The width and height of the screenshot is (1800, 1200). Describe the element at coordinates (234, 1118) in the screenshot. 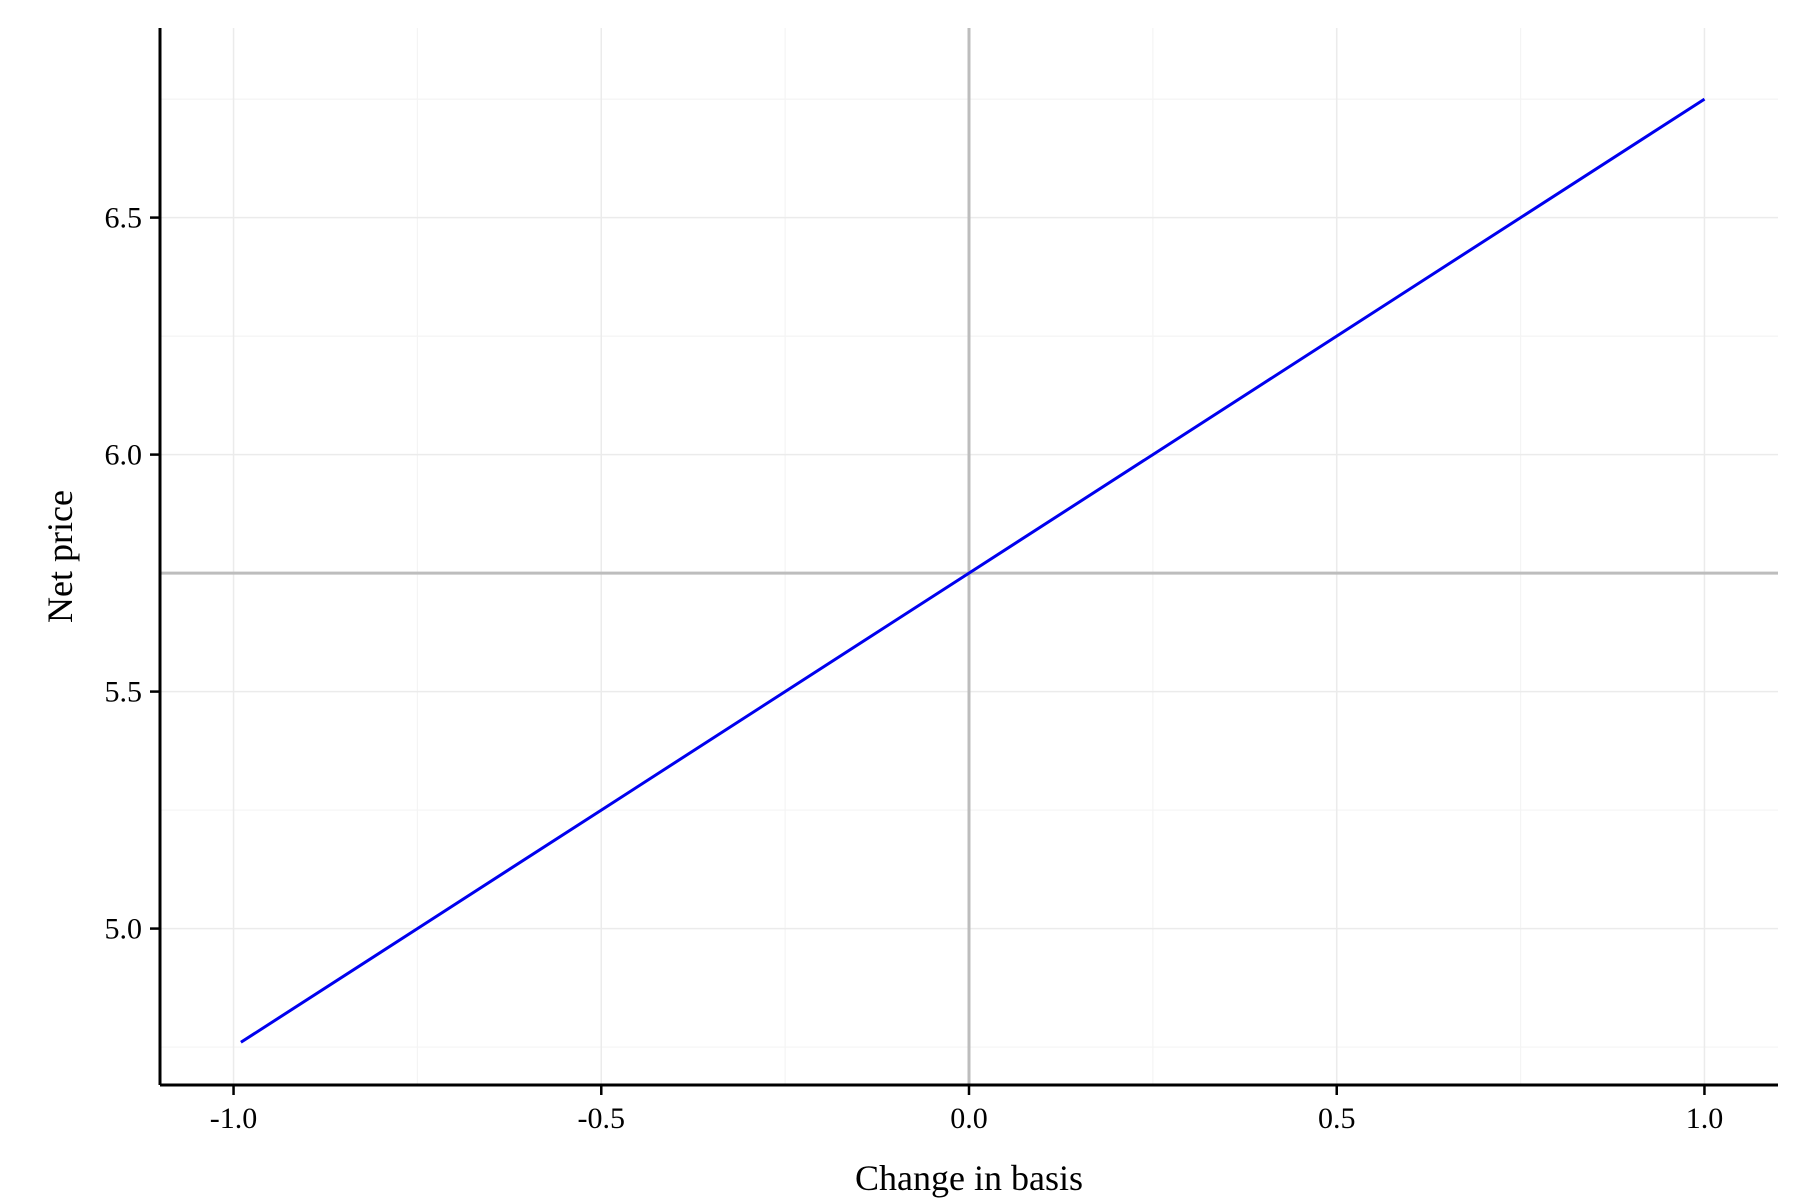

I see `x-tick-label: -1.0` at that location.